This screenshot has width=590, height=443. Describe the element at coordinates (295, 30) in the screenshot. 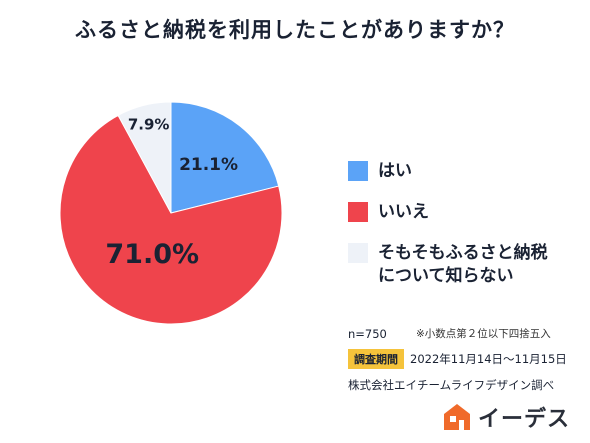

I see `chart-title: ふるさと納税を利用したことがありますか？` at that location.